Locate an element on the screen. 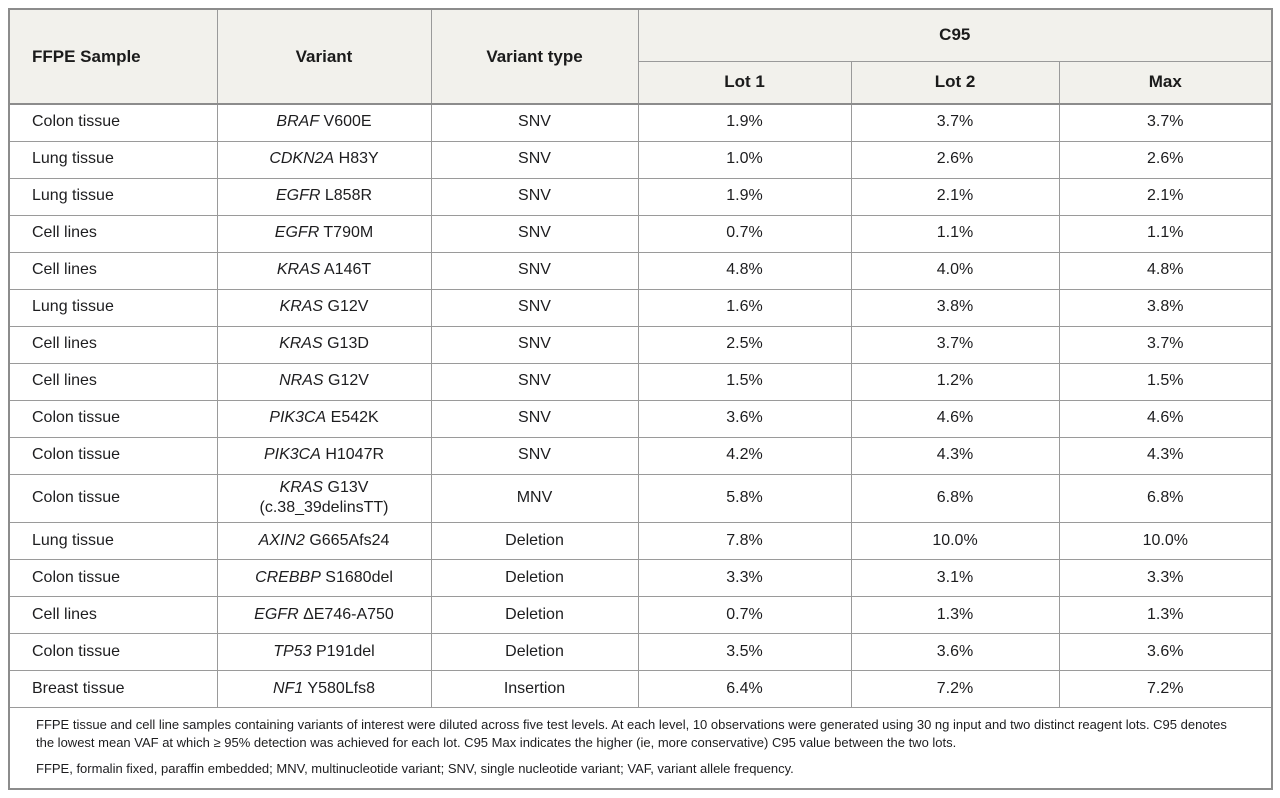 The width and height of the screenshot is (1280, 798). col-header-max: Max is located at coordinates (1165, 82).